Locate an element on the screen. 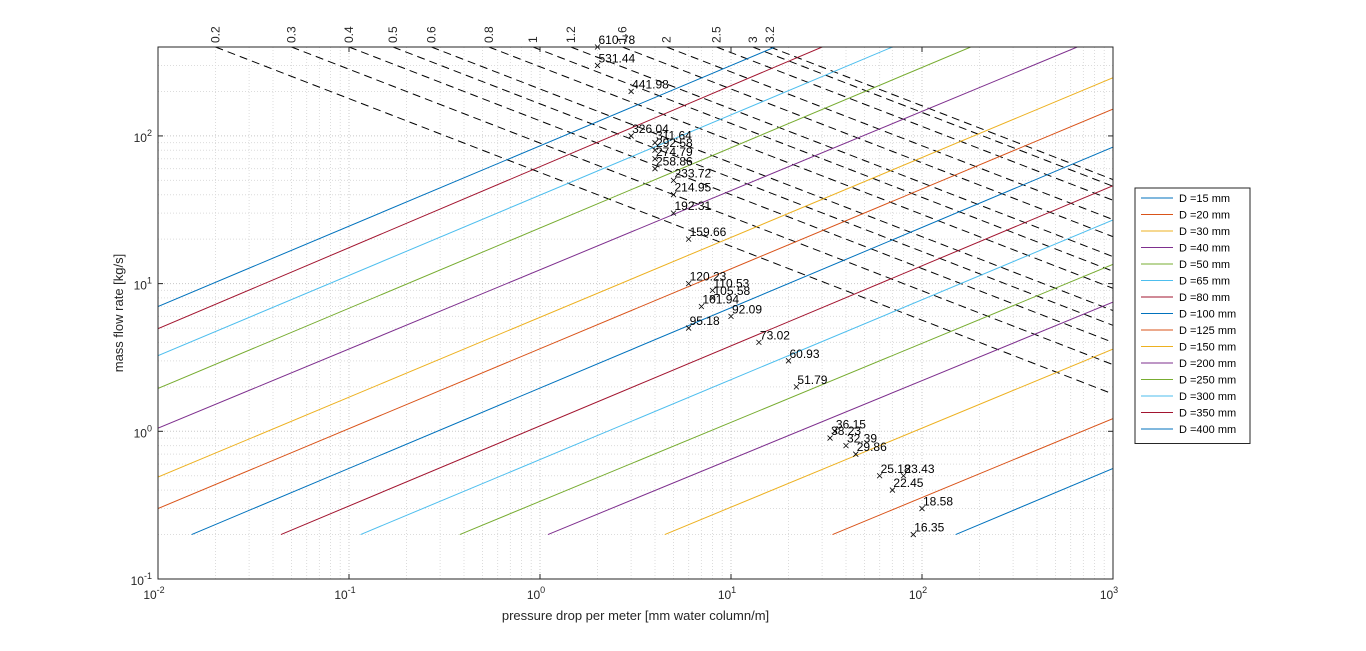 The image size is (1366, 651). annotated-point-8: 233.72 is located at coordinates (691, 175).